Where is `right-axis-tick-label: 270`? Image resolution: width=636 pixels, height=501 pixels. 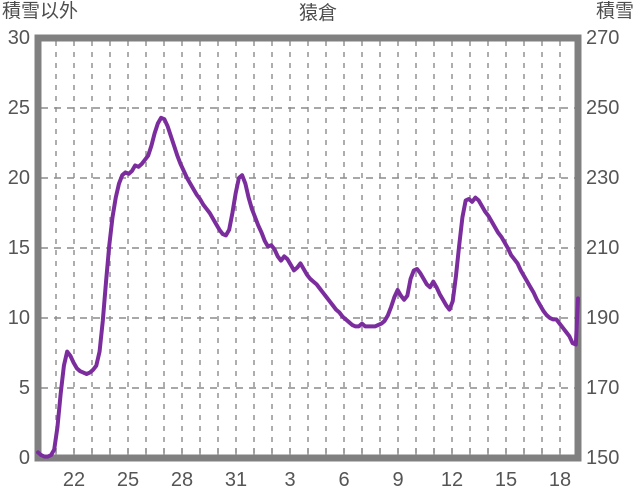
right-axis-tick-label: 270 is located at coordinates (603, 38).